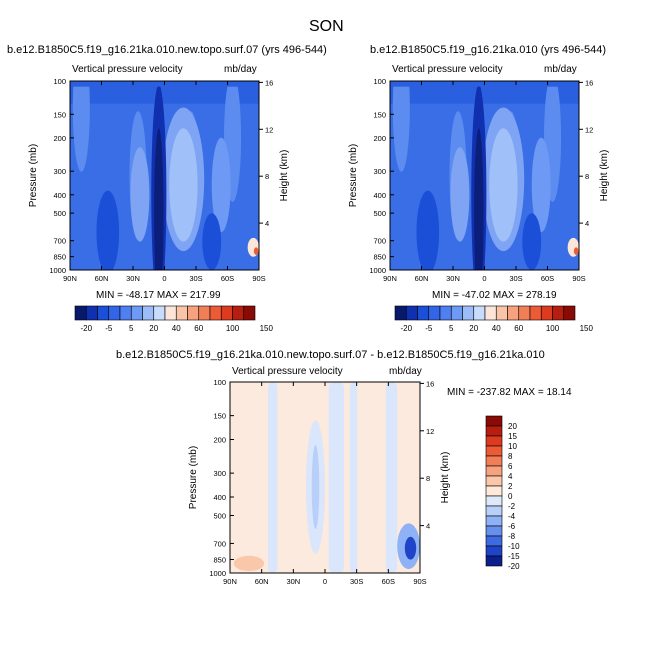  I want to click on left-itcz-core, so click(159, 199).